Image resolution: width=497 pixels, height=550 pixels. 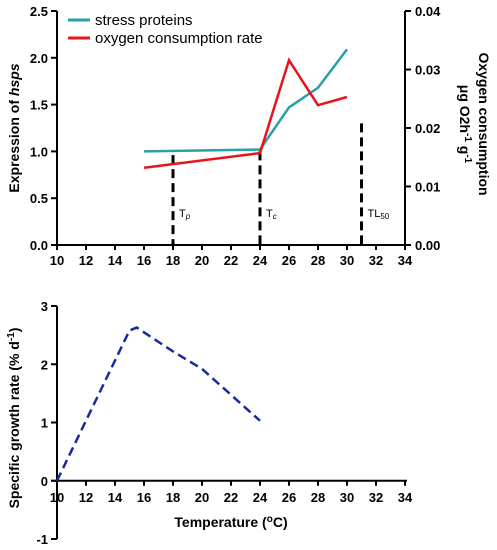 I want to click on y-axis-title: Specific growth rate (% d-1), so click(x=14, y=418).